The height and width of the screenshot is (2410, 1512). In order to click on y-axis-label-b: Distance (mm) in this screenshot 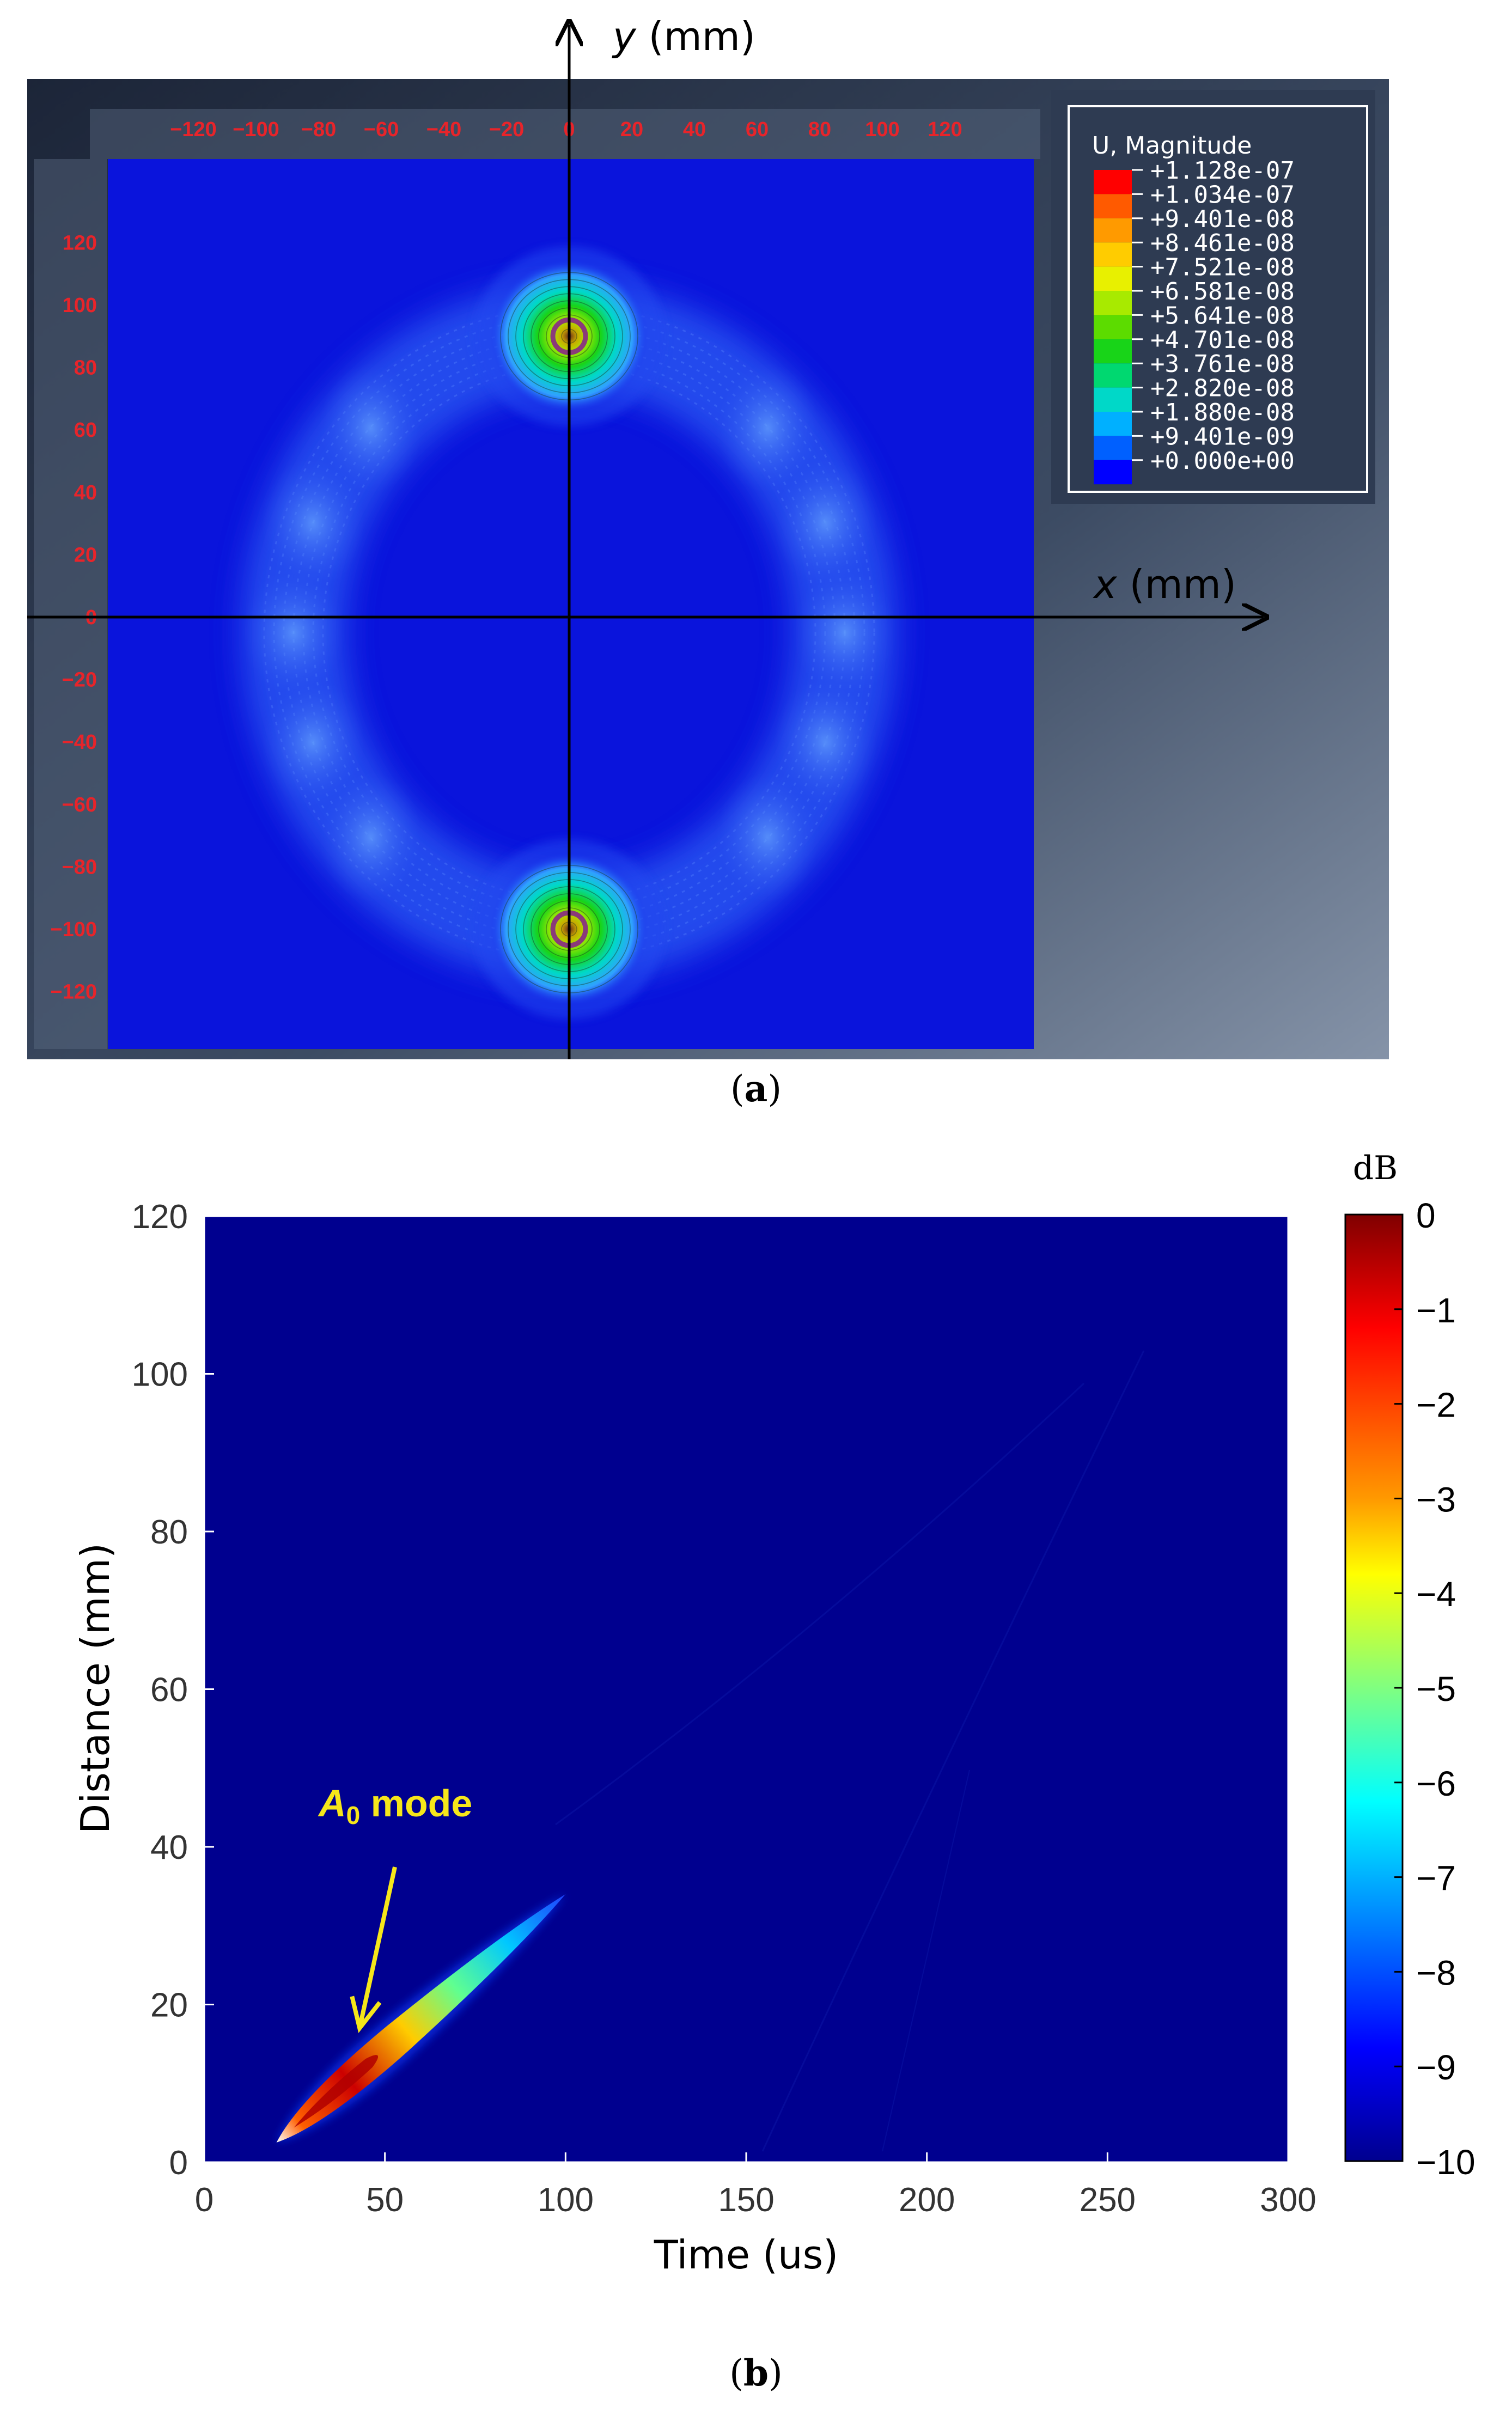, I will do `click(95, 1688)`.